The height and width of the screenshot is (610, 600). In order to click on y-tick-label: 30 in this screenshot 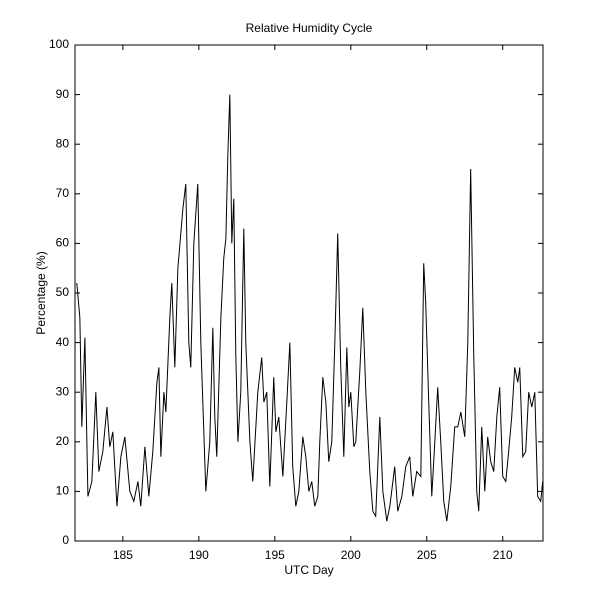, I will do `click(63, 391)`.